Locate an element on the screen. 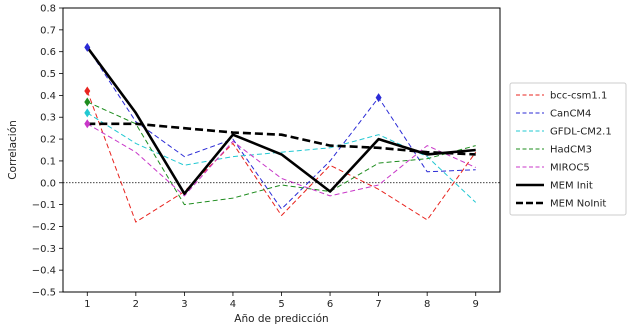 This screenshot has width=629, height=326. legend-label-2: GFDL-CM2.1 is located at coordinates (581, 132).